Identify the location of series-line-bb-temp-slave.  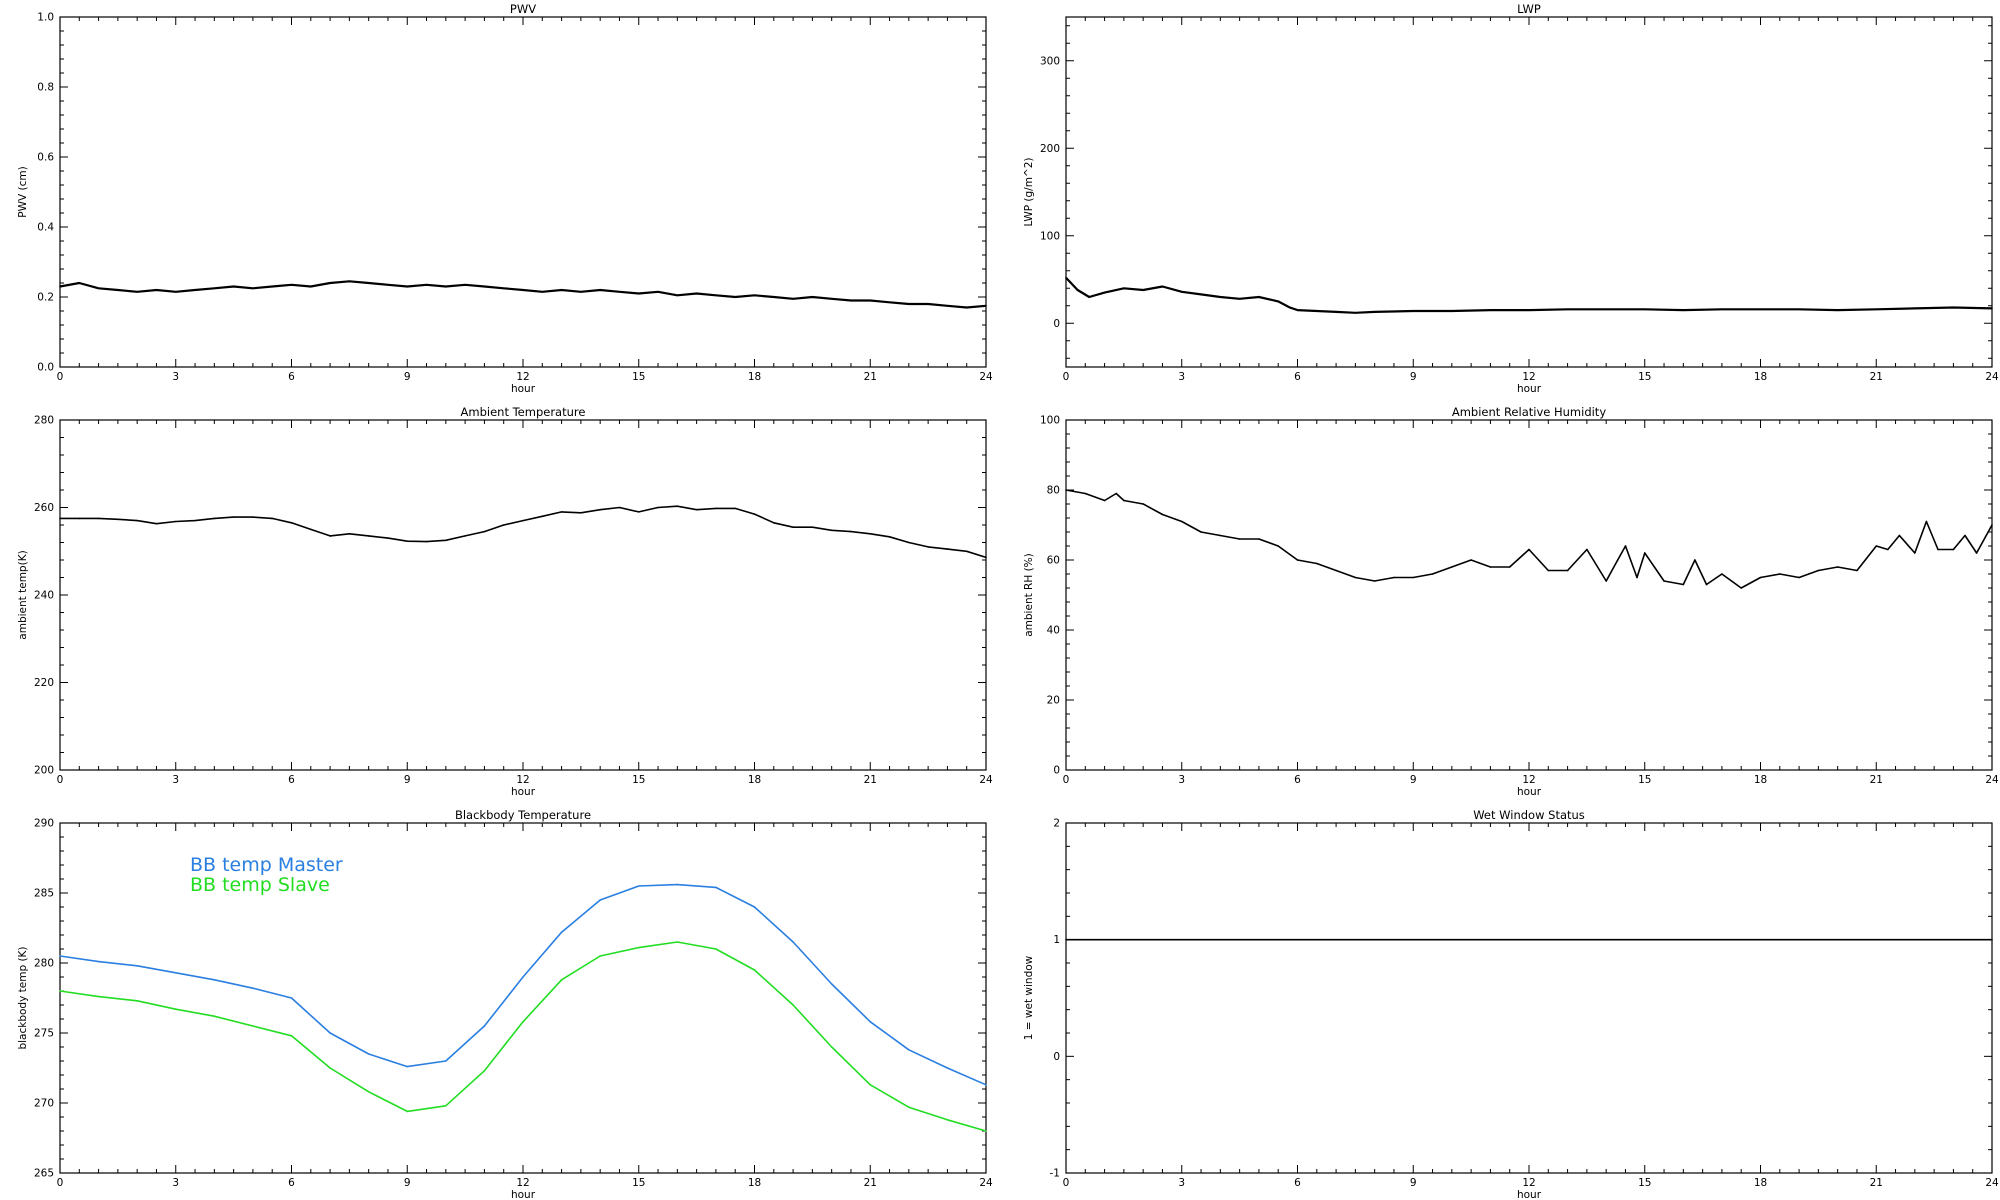
(523, 1036).